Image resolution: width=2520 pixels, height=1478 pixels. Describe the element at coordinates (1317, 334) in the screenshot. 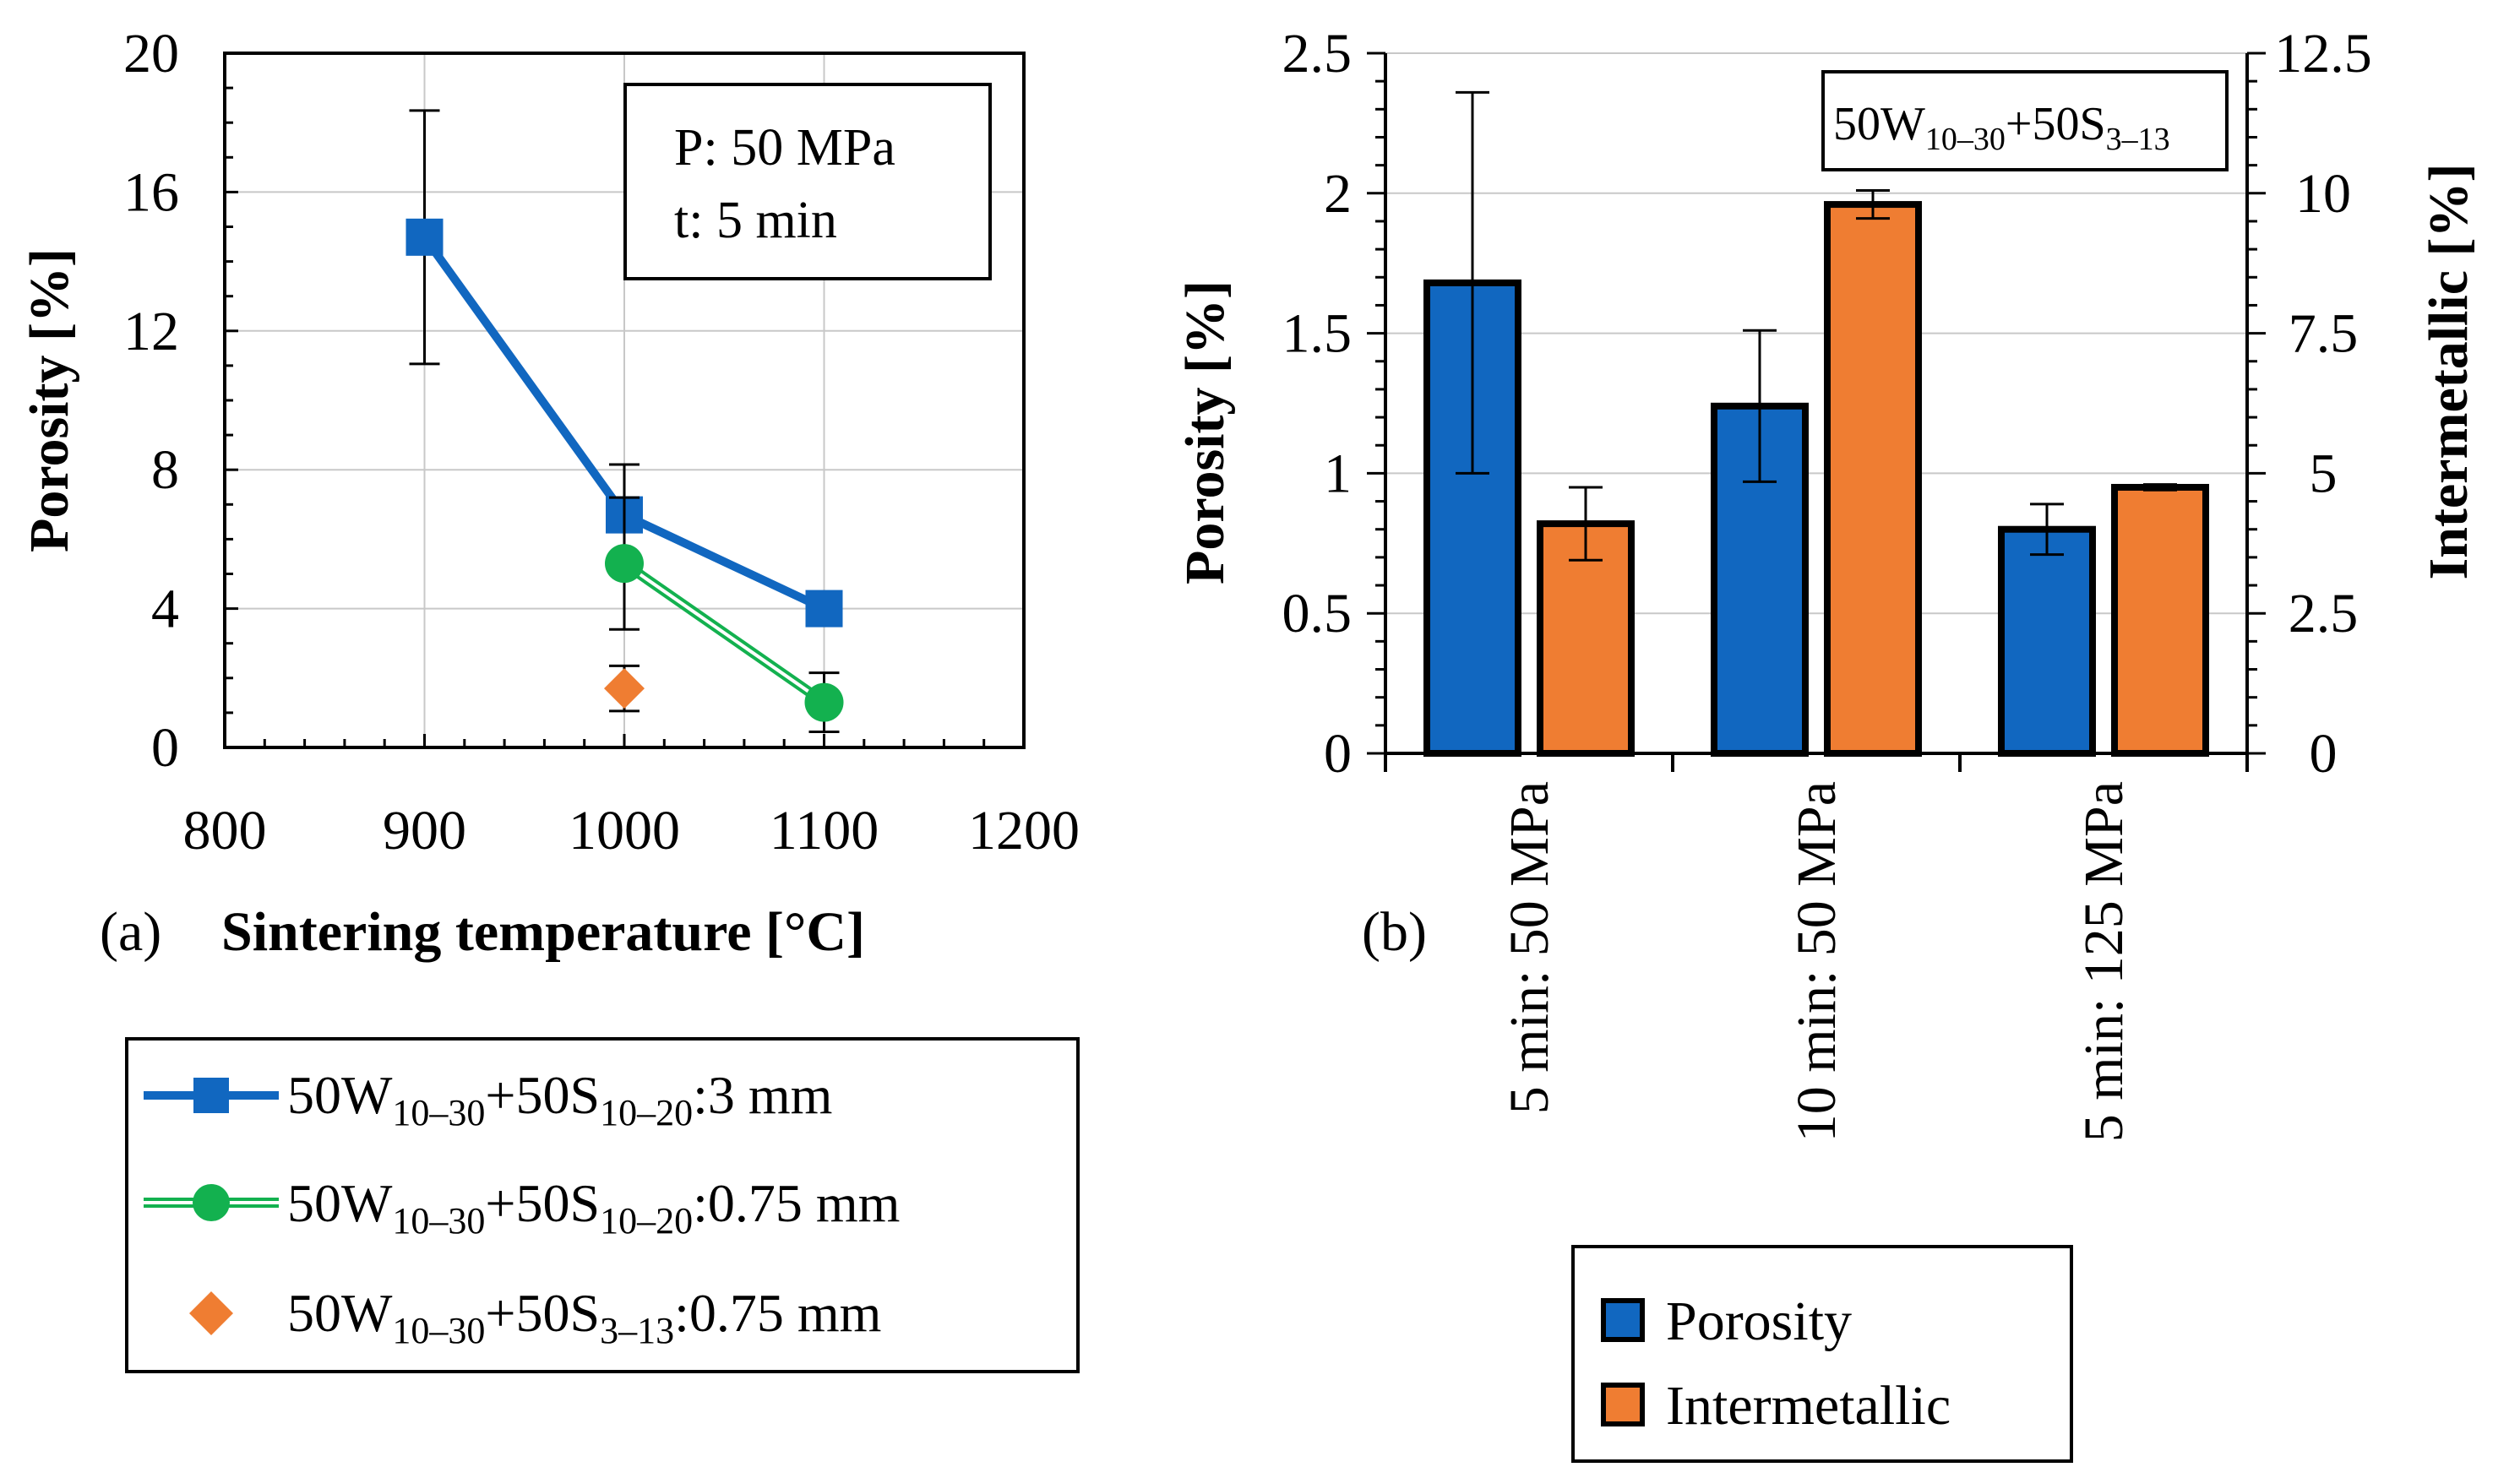

I see `y-tick-label: 1.5` at that location.